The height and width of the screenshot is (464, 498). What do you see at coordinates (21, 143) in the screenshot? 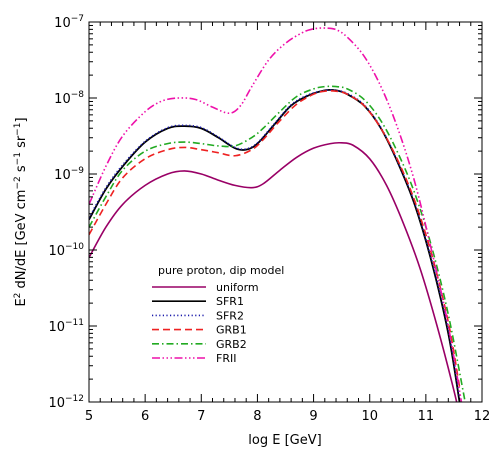
I see `ylabel-mid3: sr` at bounding box center [21, 143].